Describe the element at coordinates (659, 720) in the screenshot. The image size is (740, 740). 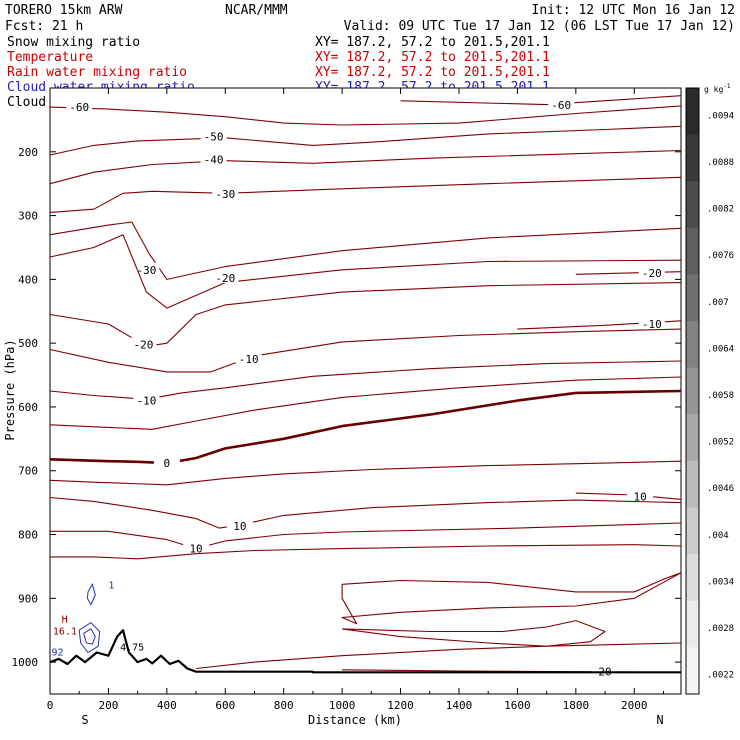
I see `x-axis-right-end: N` at that location.